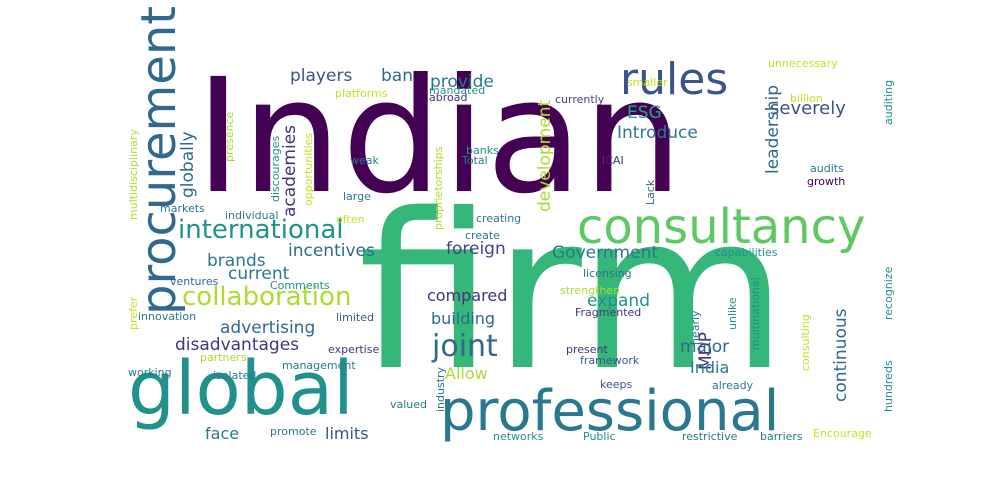 Image resolution: width=1000 pixels, height=500 pixels. I want to click on word-isolated: isolated, so click(235, 375).